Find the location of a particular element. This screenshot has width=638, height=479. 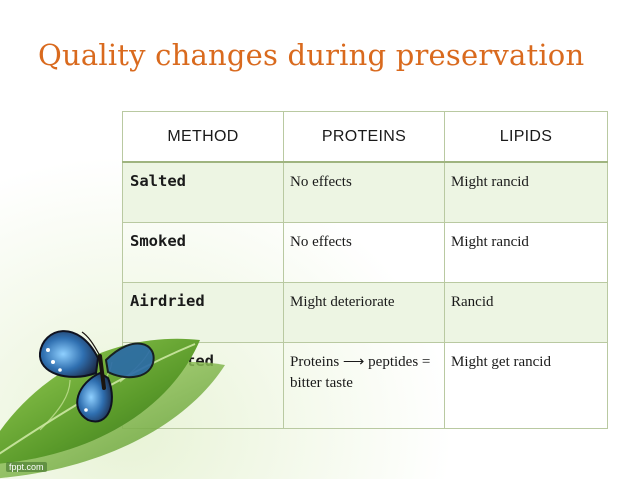

table-row: Smoked No effects Might rancid is located at coordinates (365, 252).